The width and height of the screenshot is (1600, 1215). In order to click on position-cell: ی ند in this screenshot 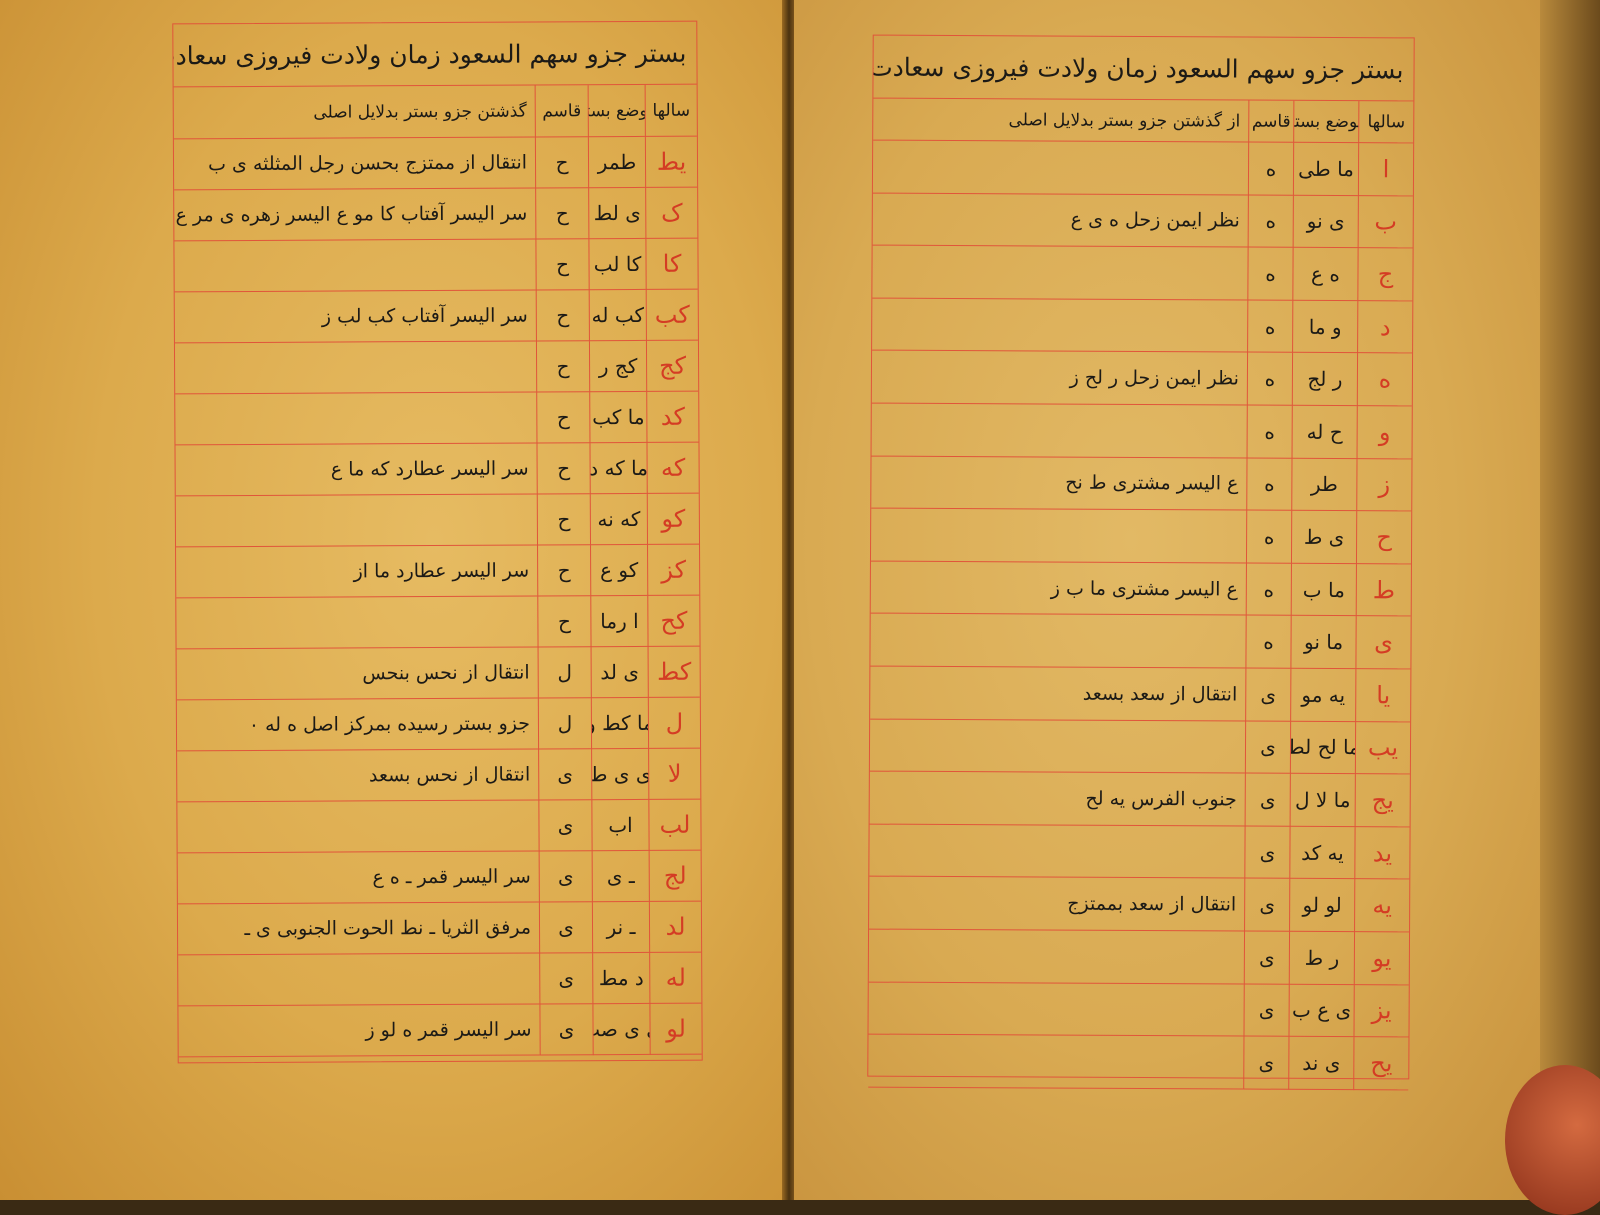, I will do `click(1321, 1063)`.